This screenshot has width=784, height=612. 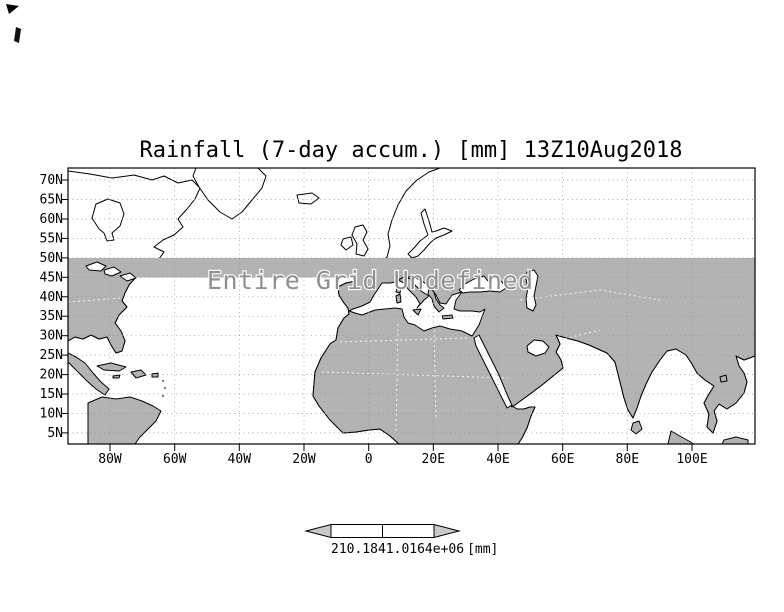 I want to click on island-sardinia, so click(x=398, y=298).